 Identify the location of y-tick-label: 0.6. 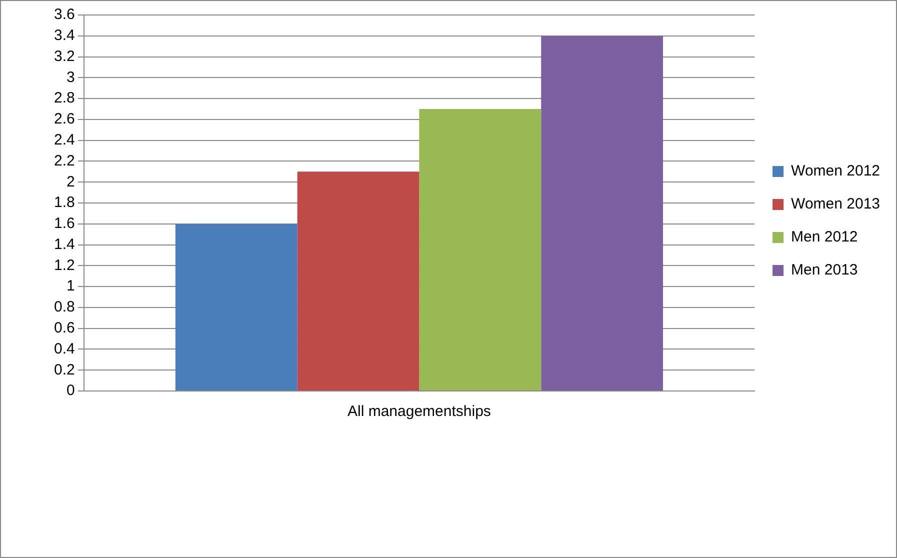
(64, 327).